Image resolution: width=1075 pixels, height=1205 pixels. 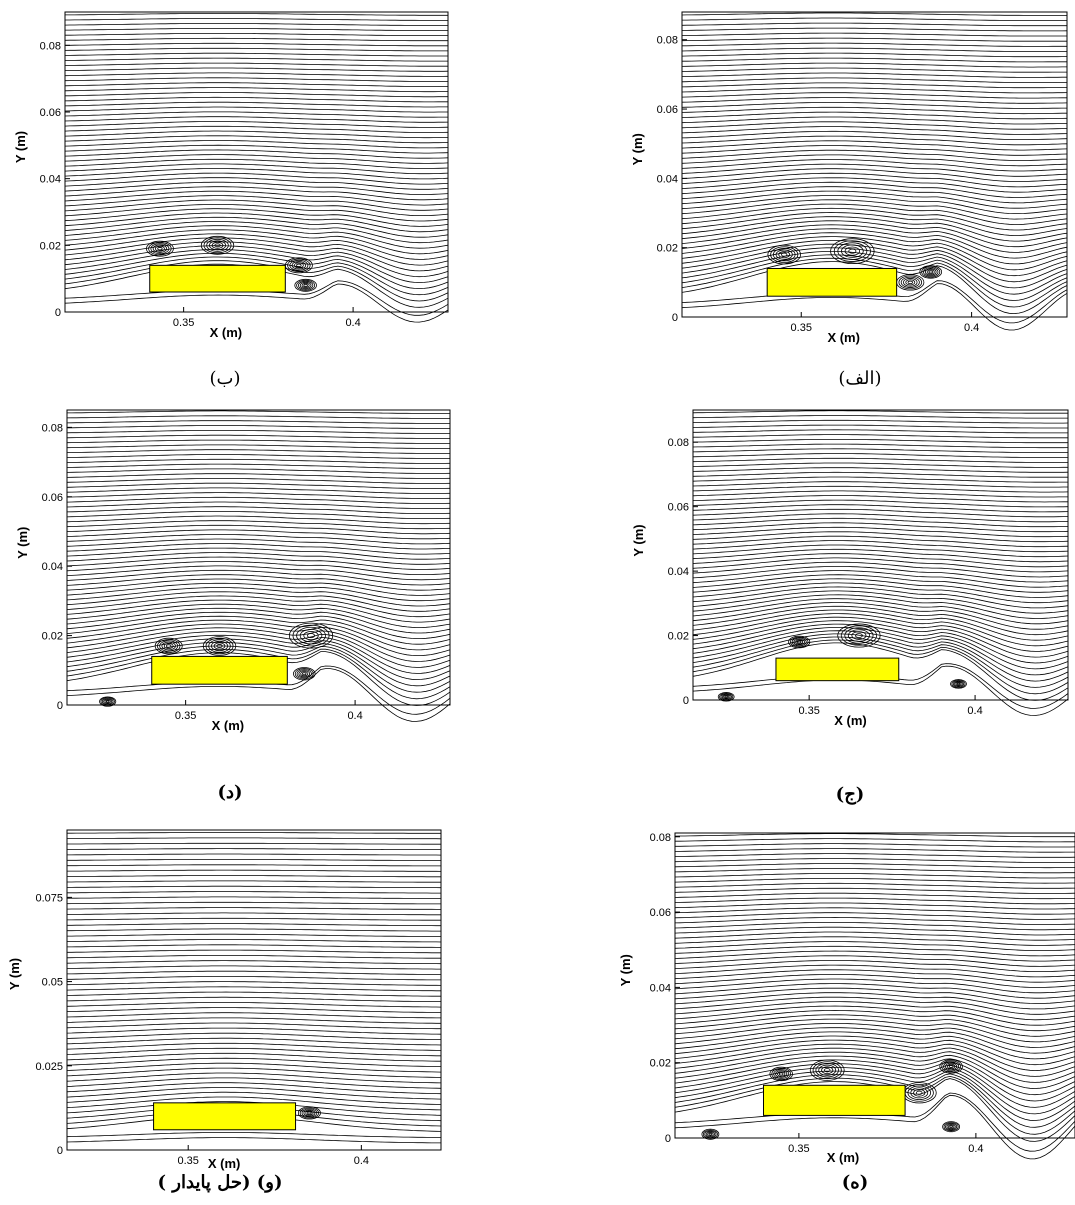 I want to click on y-tick-label: 0.075, so click(x=49, y=898).